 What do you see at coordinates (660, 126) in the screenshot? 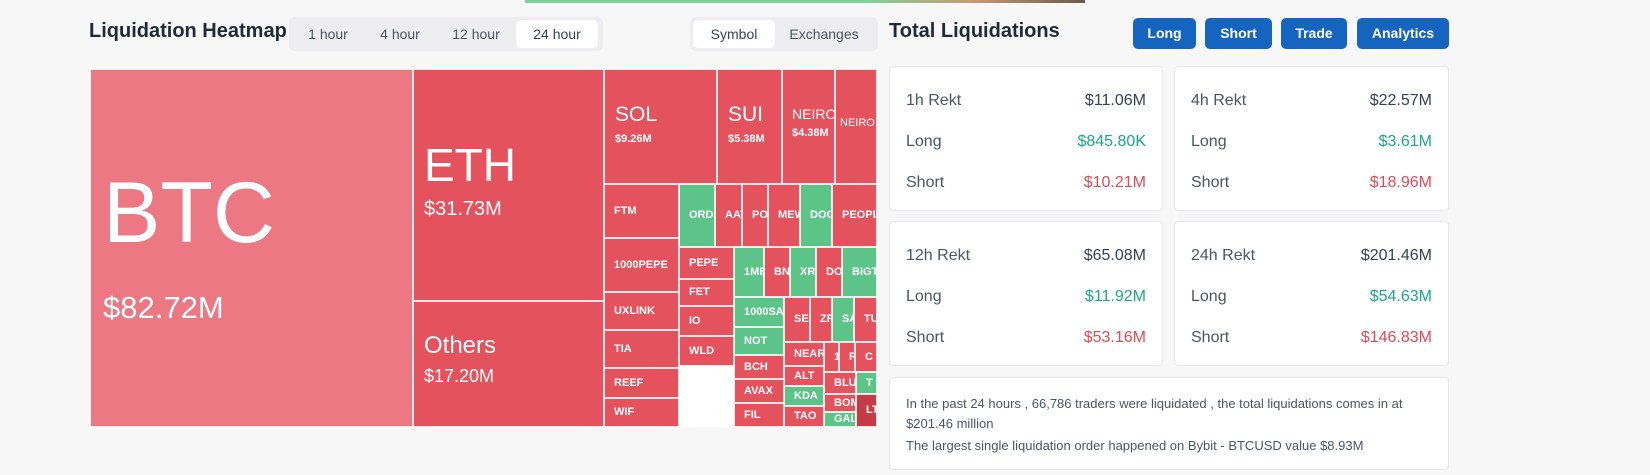
I see `heatmap-tile-sol: SOL $9.26M` at bounding box center [660, 126].